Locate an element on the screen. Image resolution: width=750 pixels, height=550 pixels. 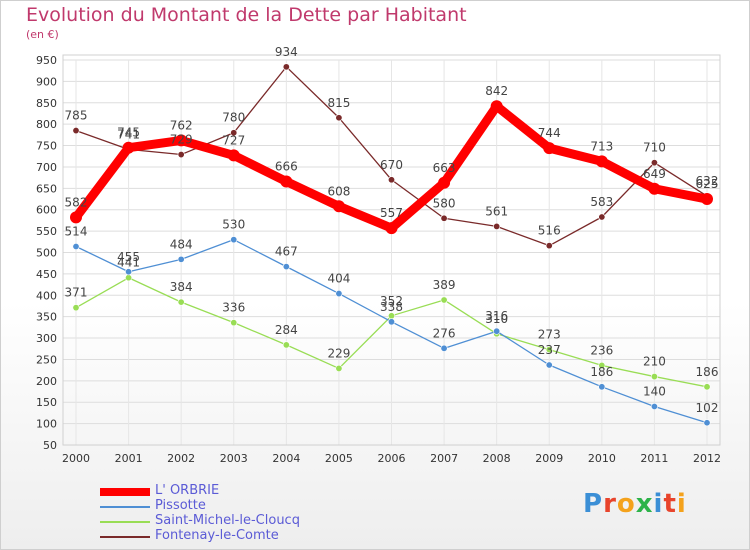
data-label: 727 is located at coordinates (233, 140).